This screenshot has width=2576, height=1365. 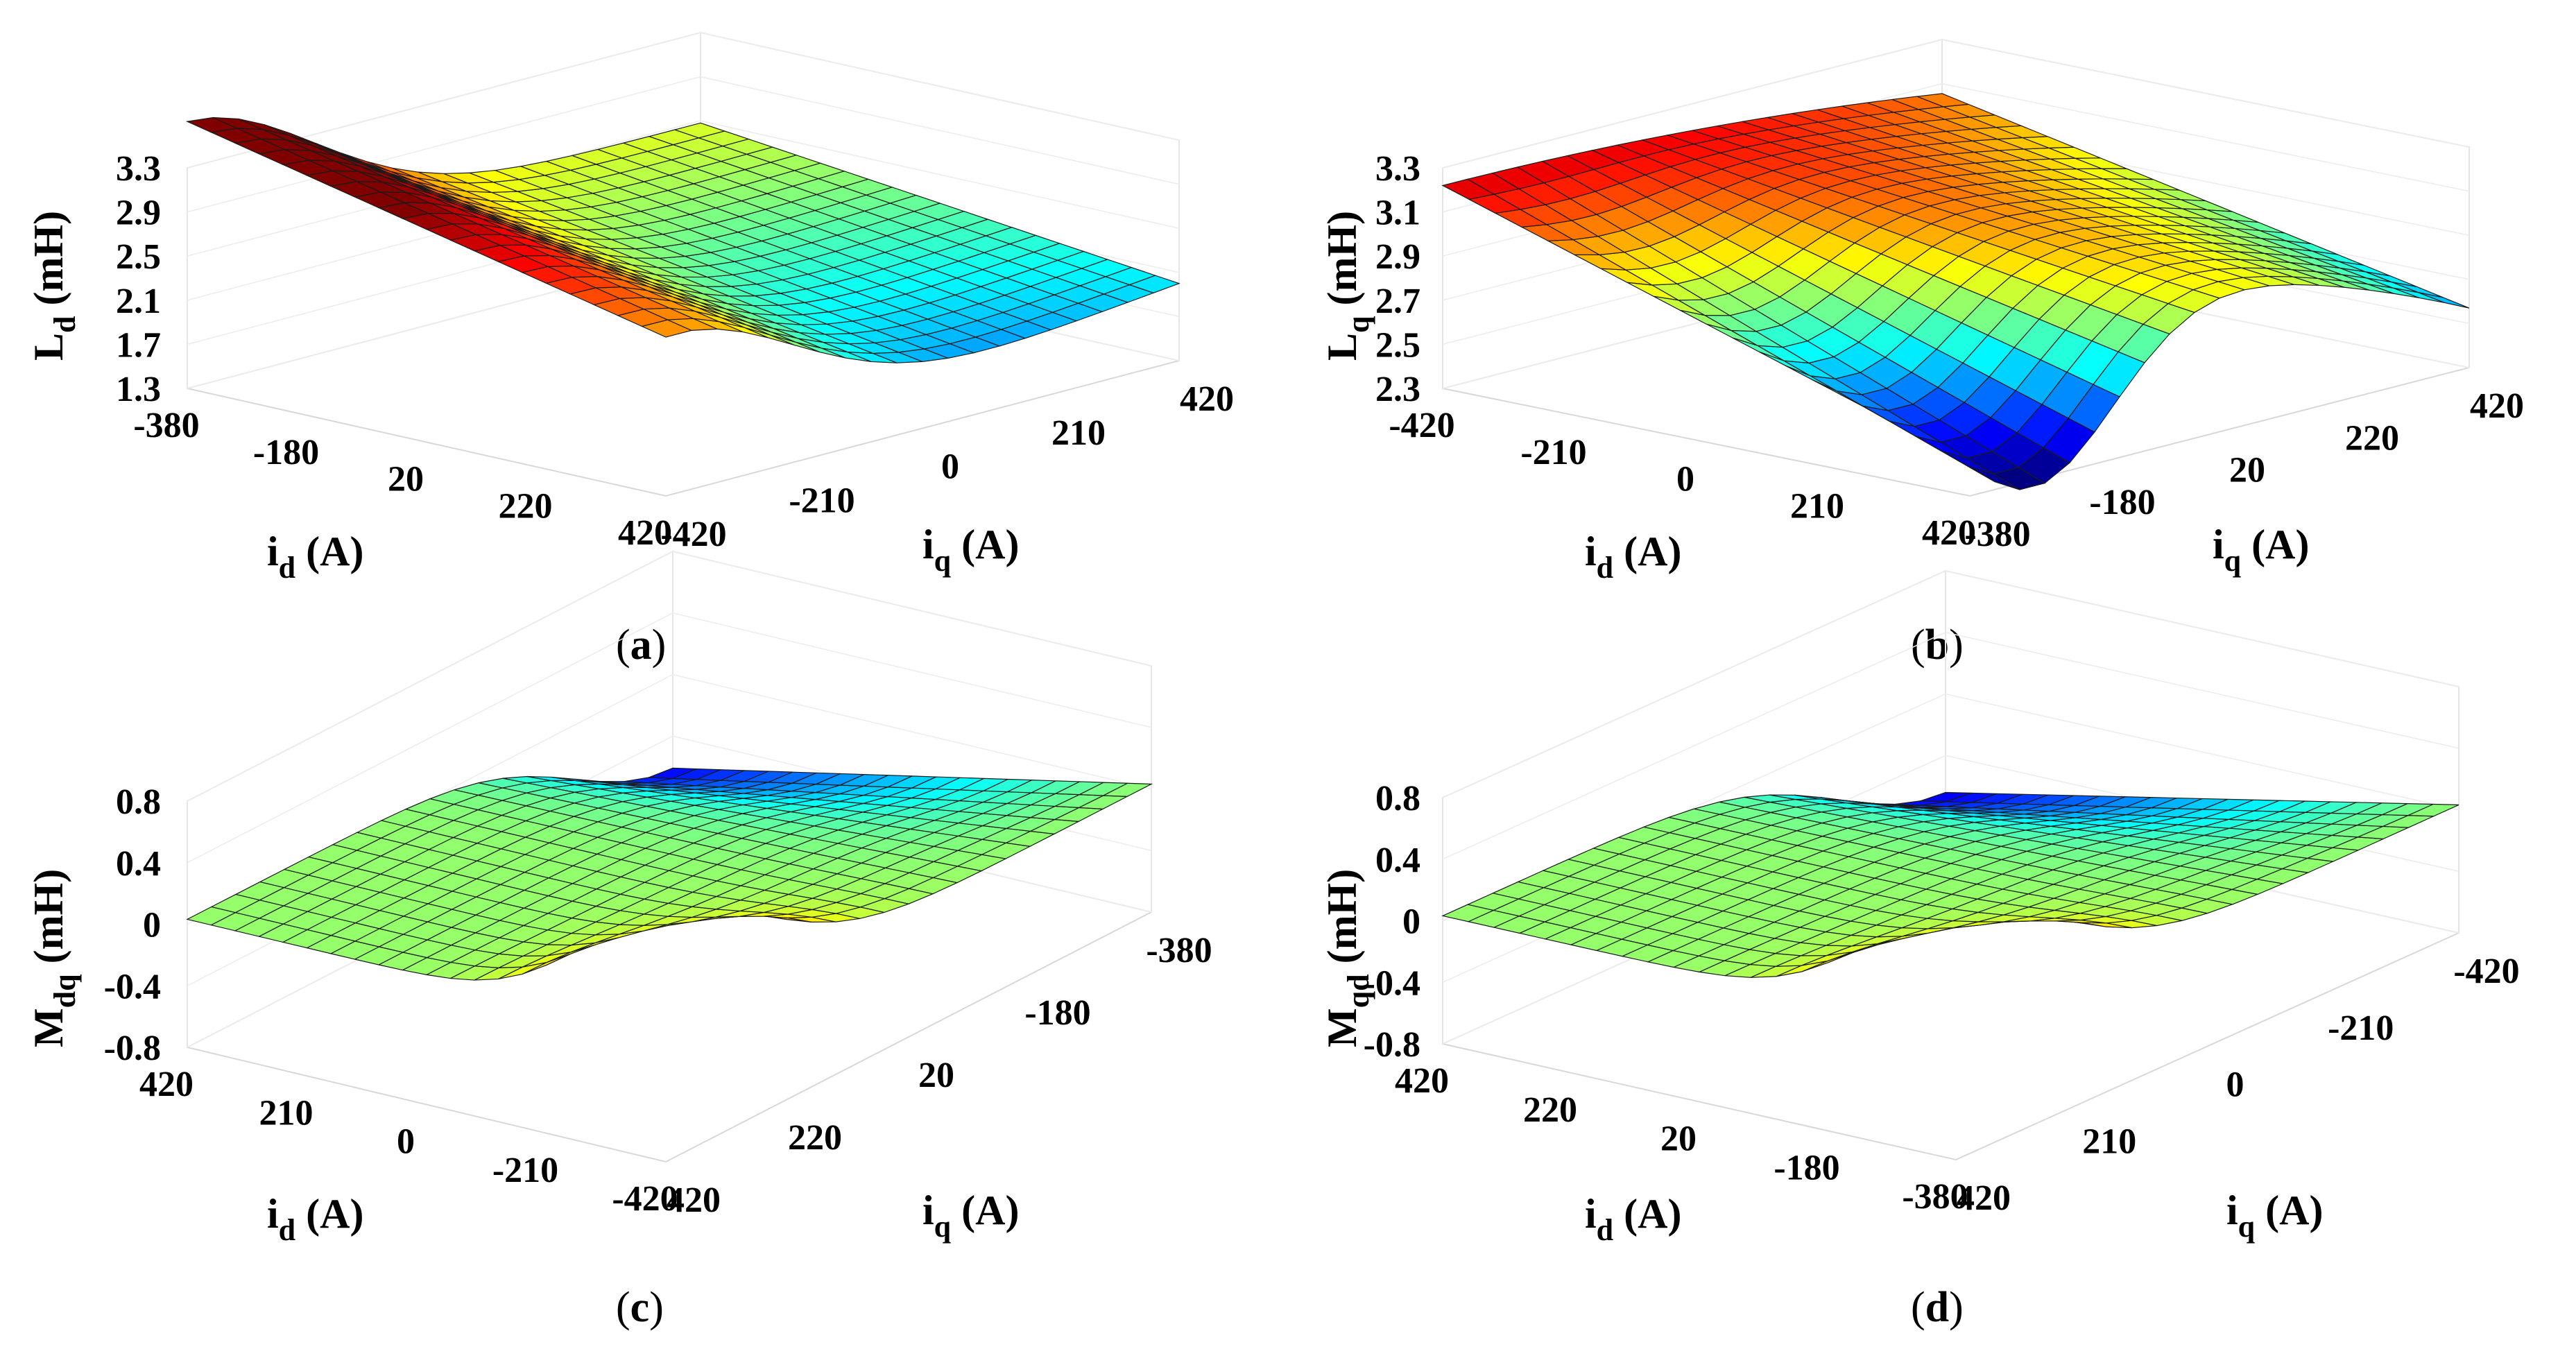 I want to click on z-axis-label: Mqd (mH), so click(x=1347, y=958).